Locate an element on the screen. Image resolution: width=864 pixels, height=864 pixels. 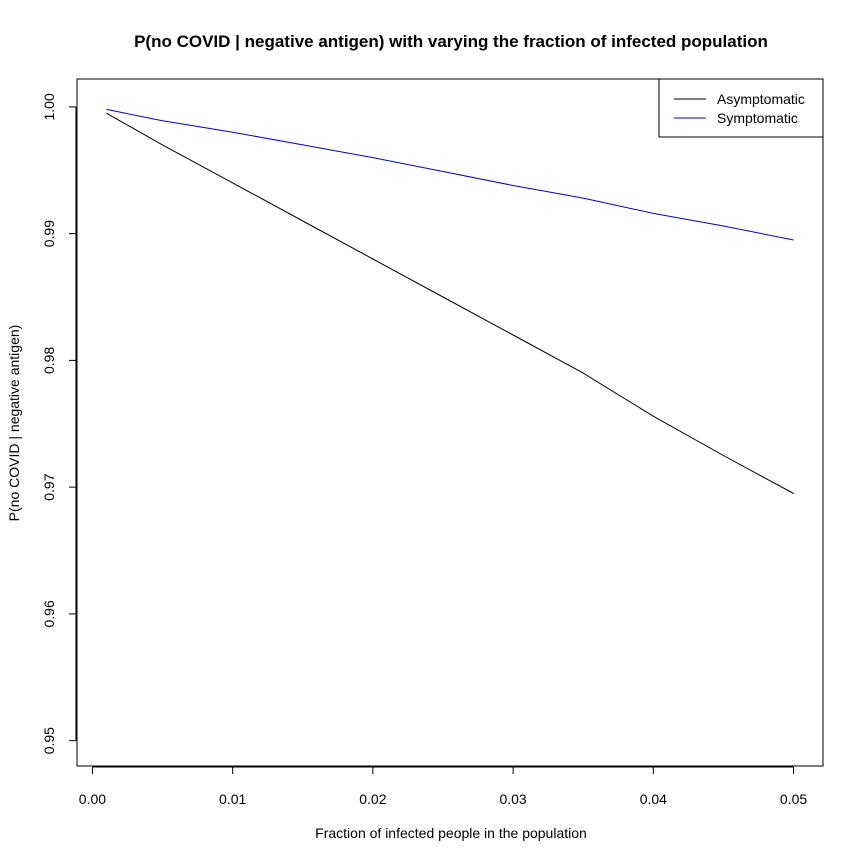
y-tick-label: 0.95 is located at coordinates (49, 740).